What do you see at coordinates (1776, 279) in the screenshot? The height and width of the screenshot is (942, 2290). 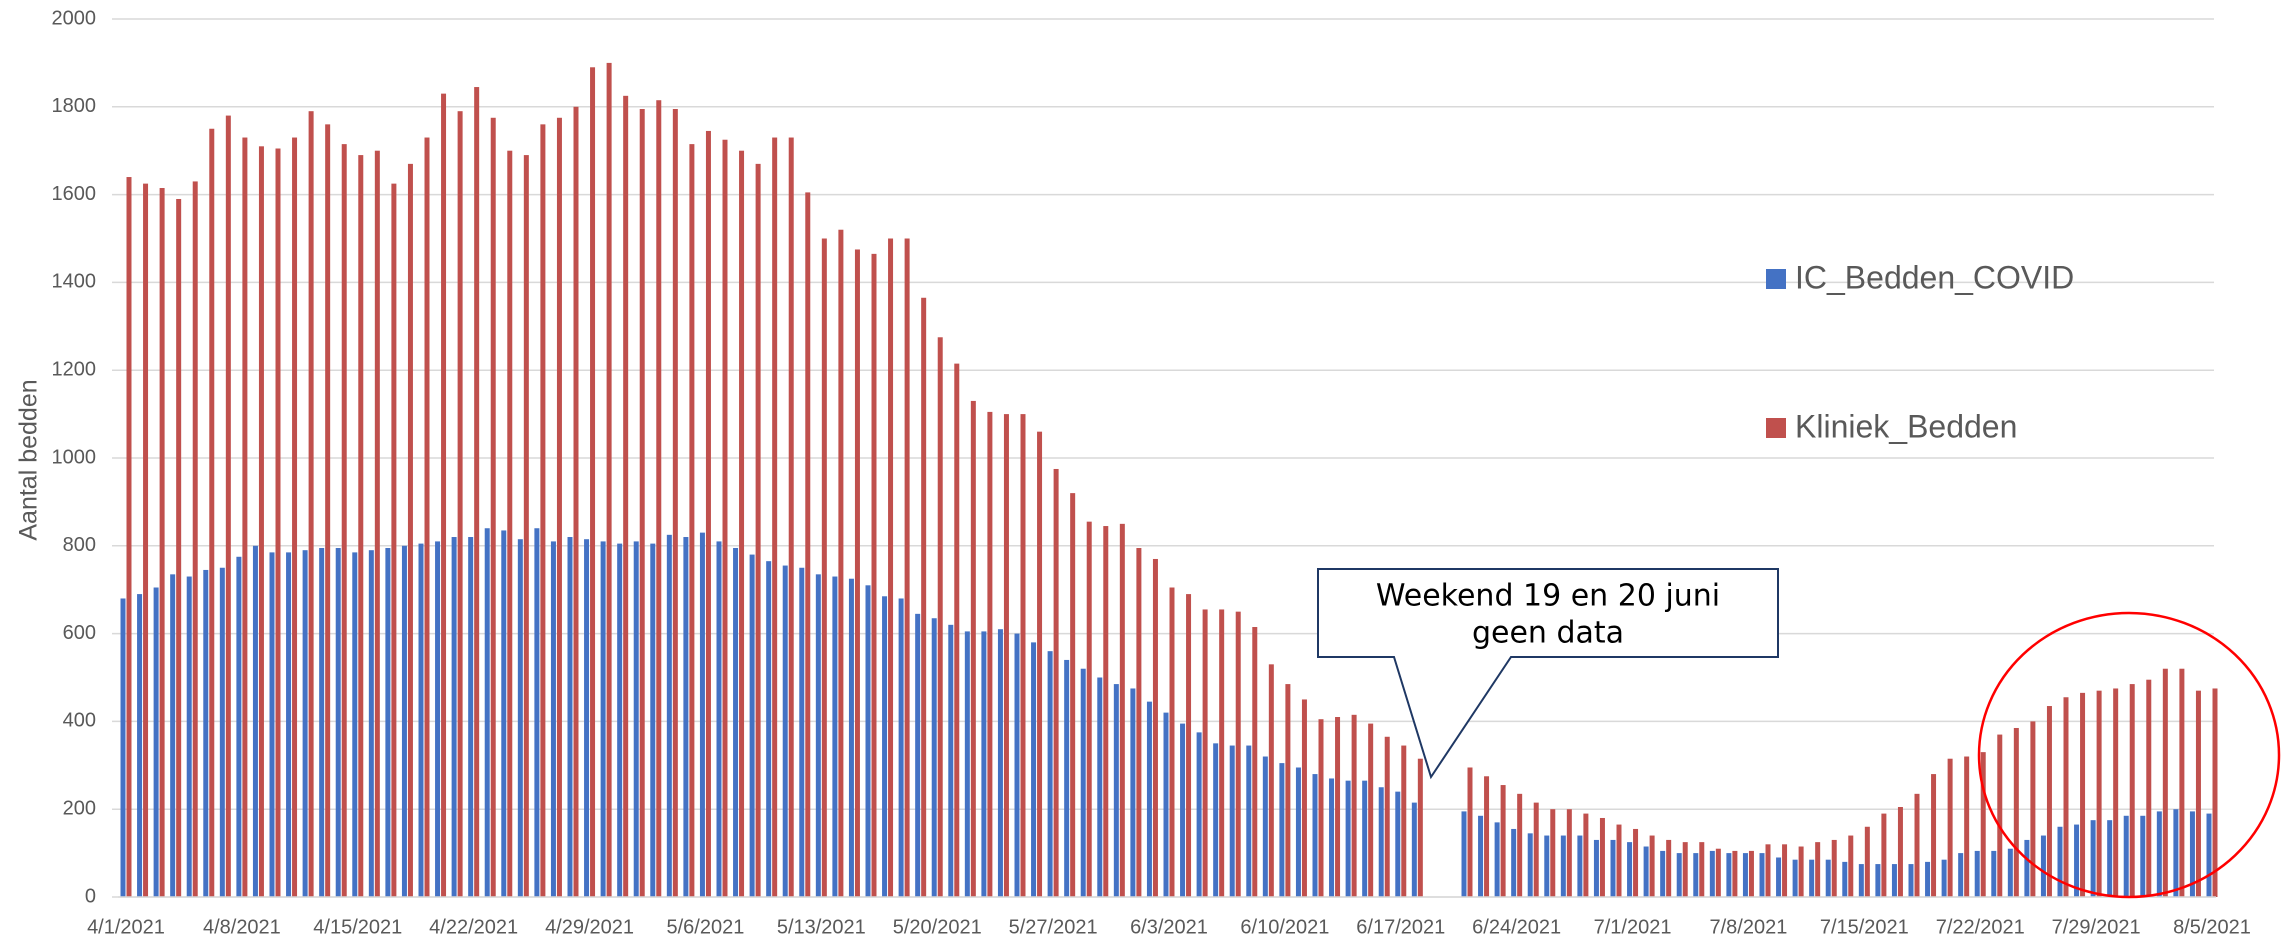 I see `legend-swatch` at bounding box center [1776, 279].